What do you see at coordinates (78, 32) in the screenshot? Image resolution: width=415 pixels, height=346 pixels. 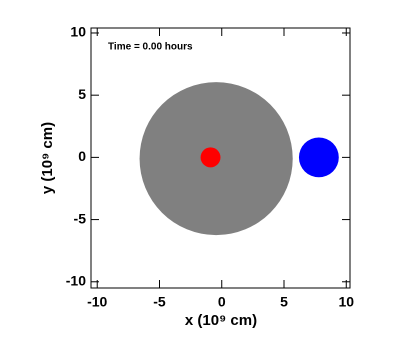 I see `y-tick-label: 10` at bounding box center [78, 32].